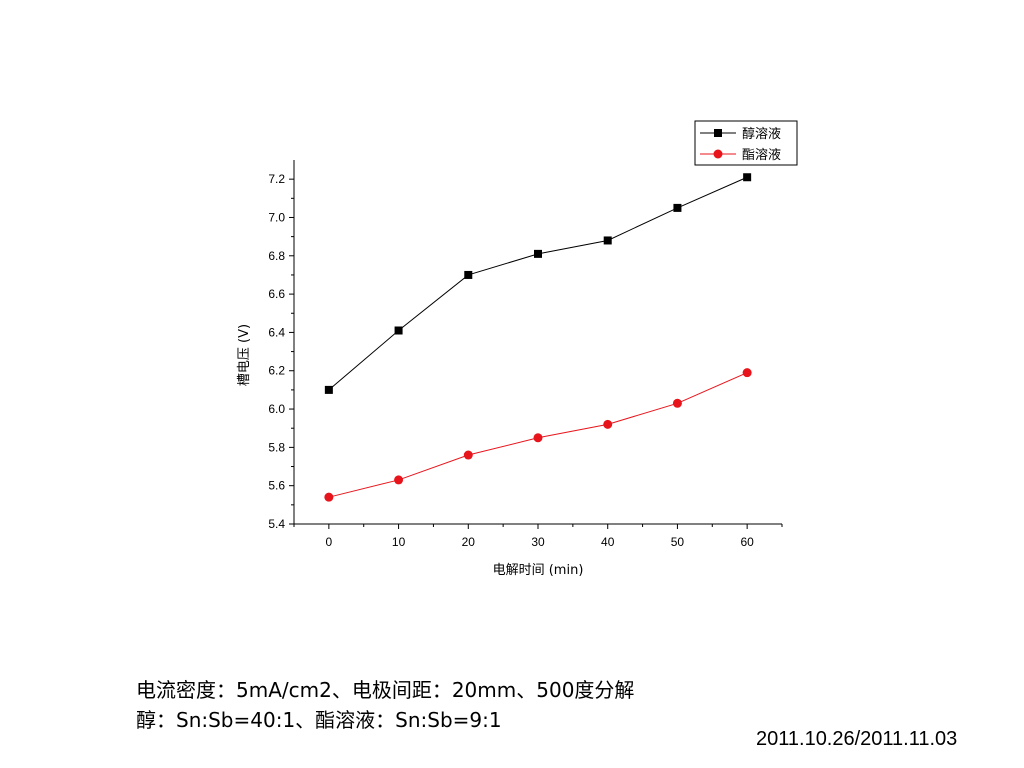 The height and width of the screenshot is (768, 1024). What do you see at coordinates (746, 143) in the screenshot?
I see `legend-box` at bounding box center [746, 143].